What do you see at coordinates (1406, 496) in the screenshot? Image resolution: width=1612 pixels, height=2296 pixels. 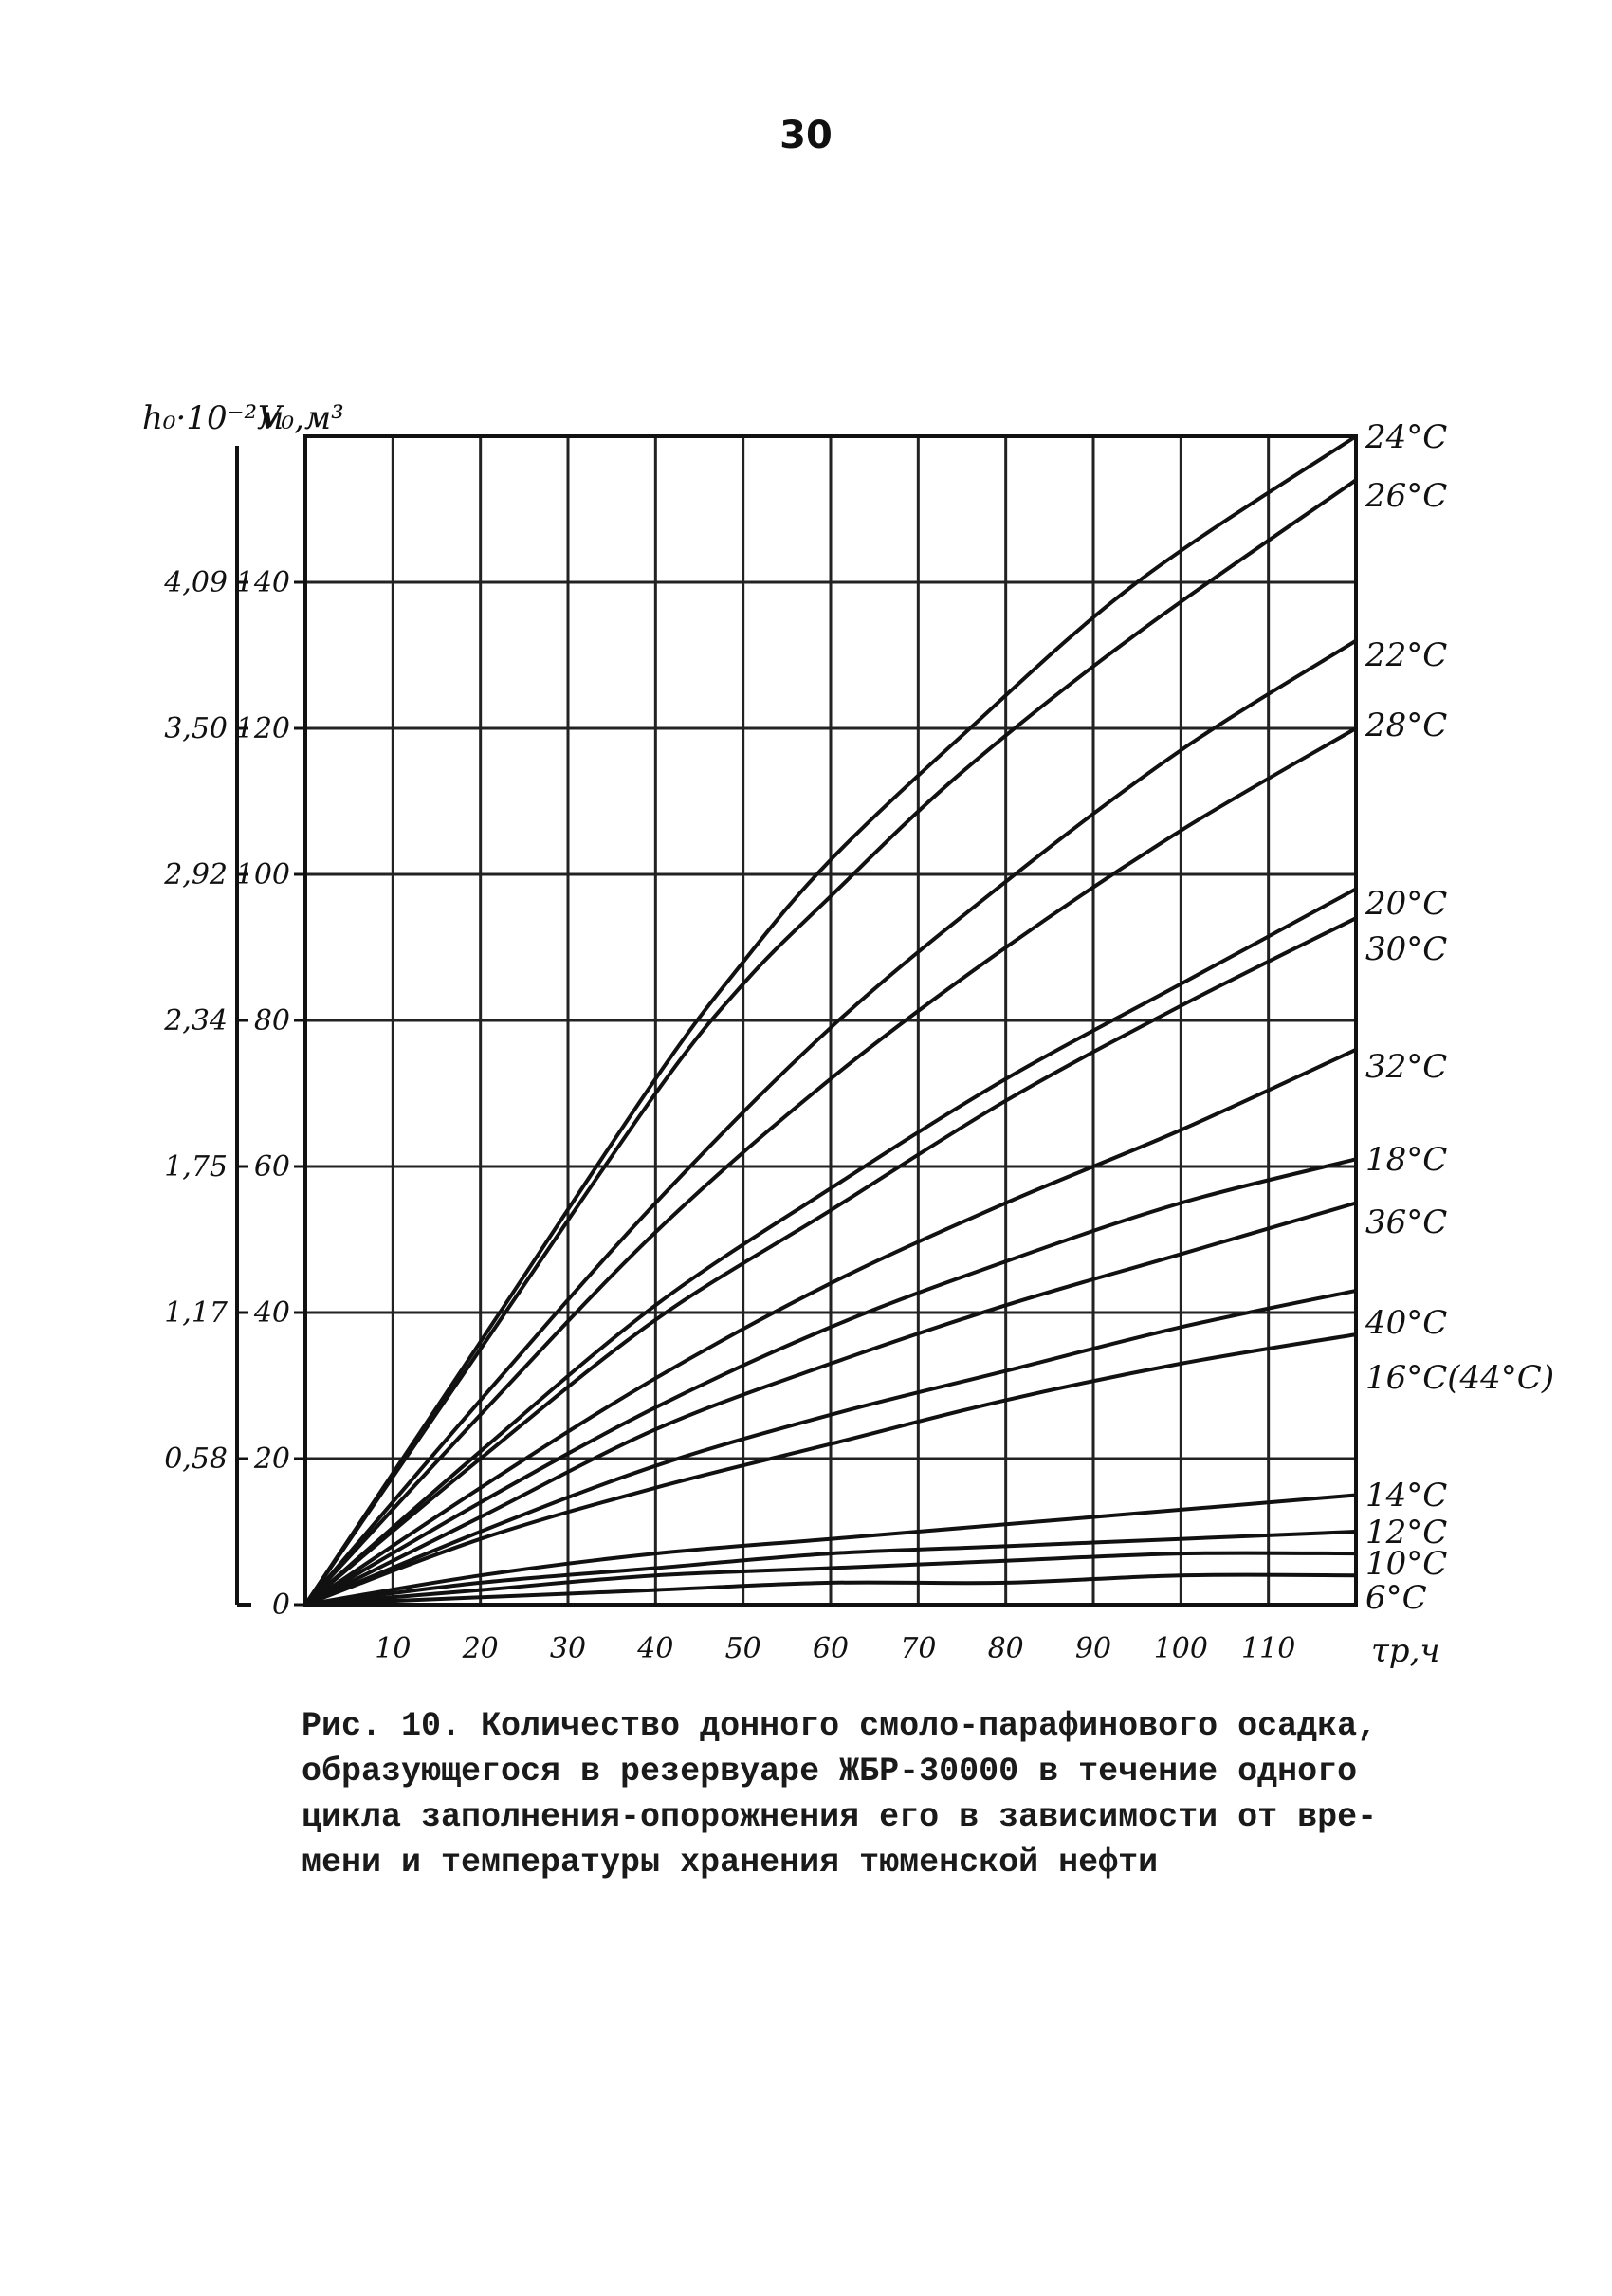 I see `series-label: 26°C` at bounding box center [1406, 496].